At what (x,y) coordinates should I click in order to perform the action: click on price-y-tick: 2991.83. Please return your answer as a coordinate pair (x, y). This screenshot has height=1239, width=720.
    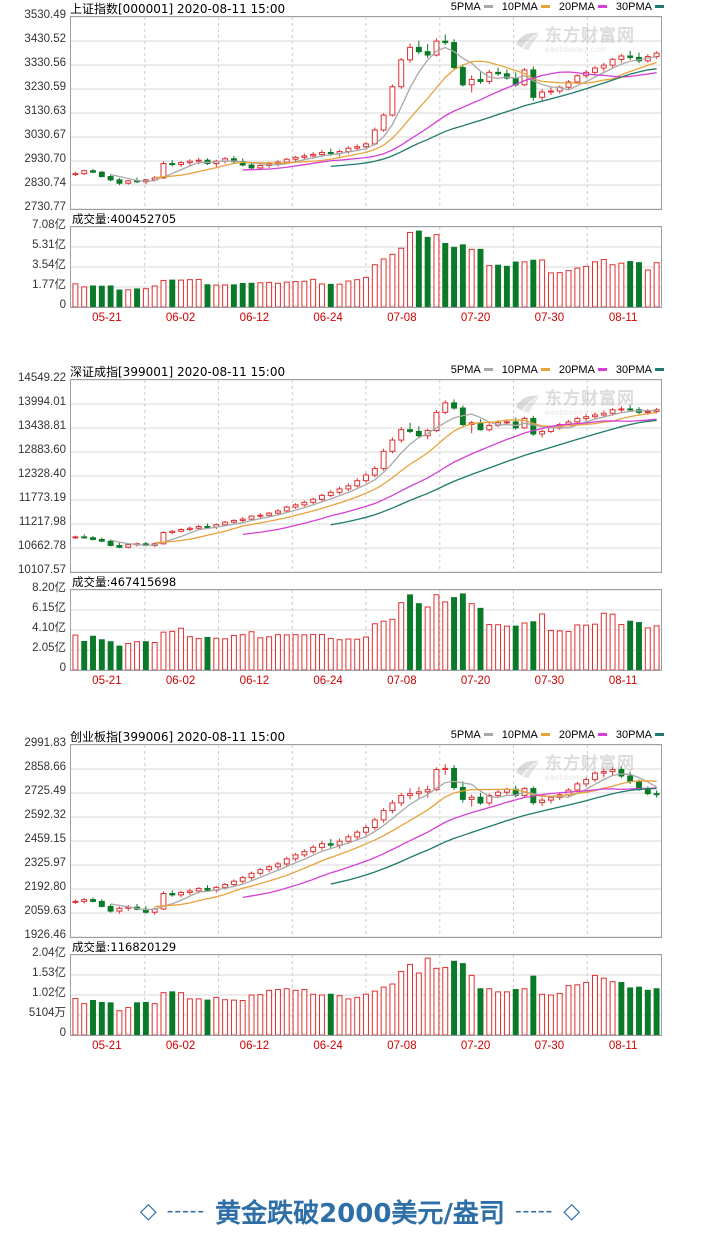
    Looking at the image, I should click on (45, 743).